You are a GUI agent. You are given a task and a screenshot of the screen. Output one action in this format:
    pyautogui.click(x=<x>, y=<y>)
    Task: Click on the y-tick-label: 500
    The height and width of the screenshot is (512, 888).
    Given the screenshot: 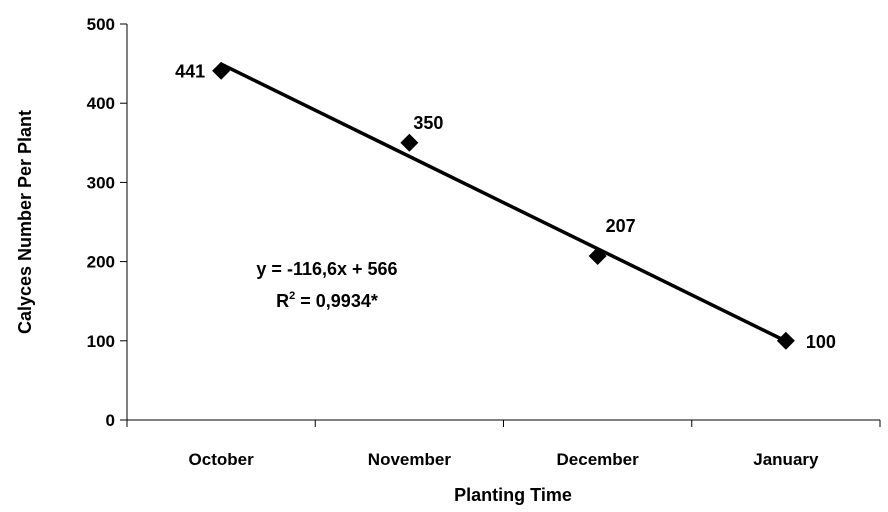 What is the action you would take?
    pyautogui.click(x=101, y=24)
    